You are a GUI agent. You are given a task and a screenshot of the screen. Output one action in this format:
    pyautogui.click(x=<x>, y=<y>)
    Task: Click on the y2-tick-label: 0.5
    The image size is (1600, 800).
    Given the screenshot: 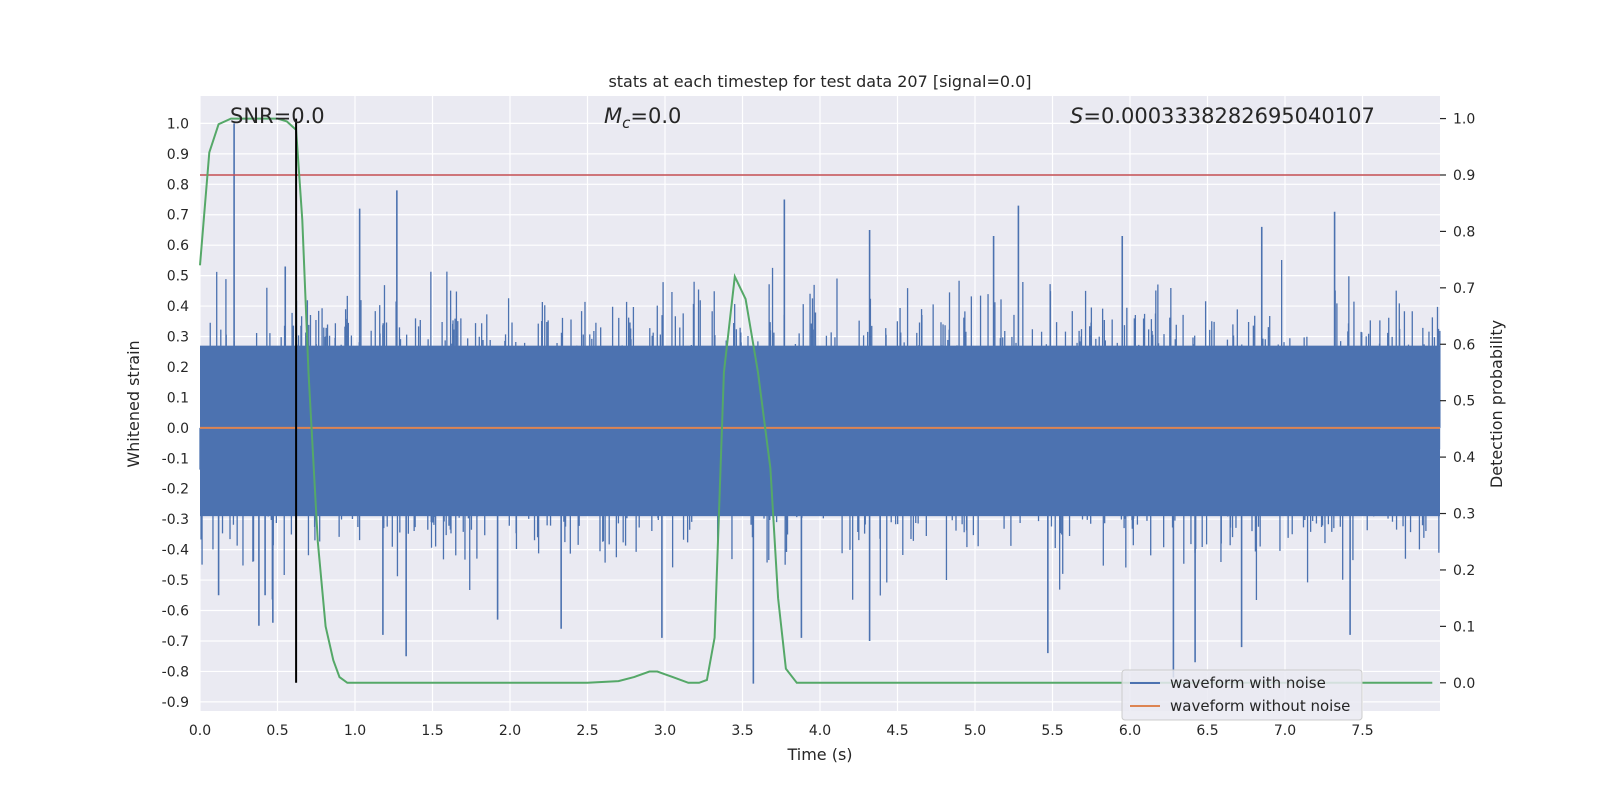 What is the action you would take?
    pyautogui.click(x=1464, y=402)
    